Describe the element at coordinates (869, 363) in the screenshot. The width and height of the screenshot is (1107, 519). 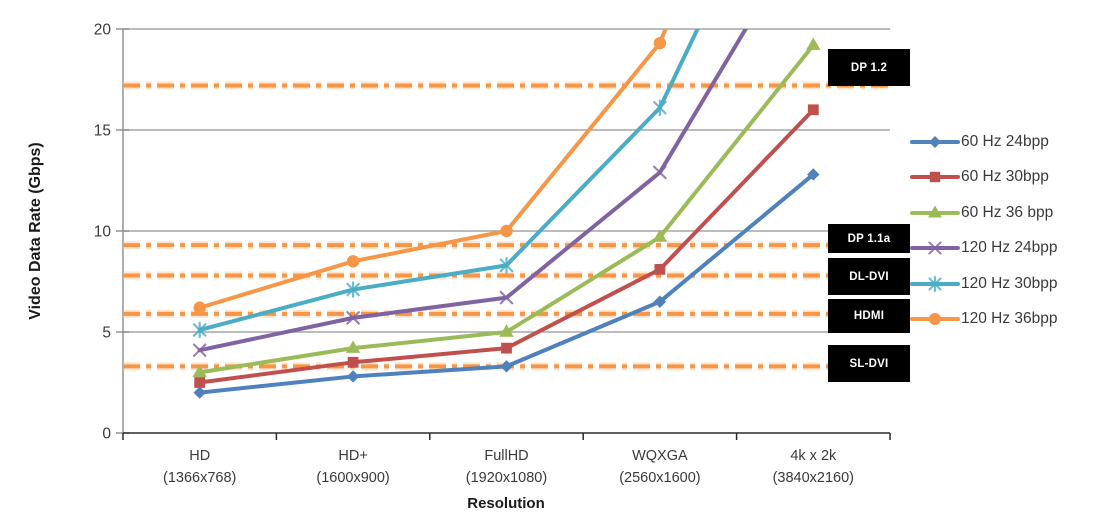
I see `reference-label-sl-dvi: SL-DVI` at that location.